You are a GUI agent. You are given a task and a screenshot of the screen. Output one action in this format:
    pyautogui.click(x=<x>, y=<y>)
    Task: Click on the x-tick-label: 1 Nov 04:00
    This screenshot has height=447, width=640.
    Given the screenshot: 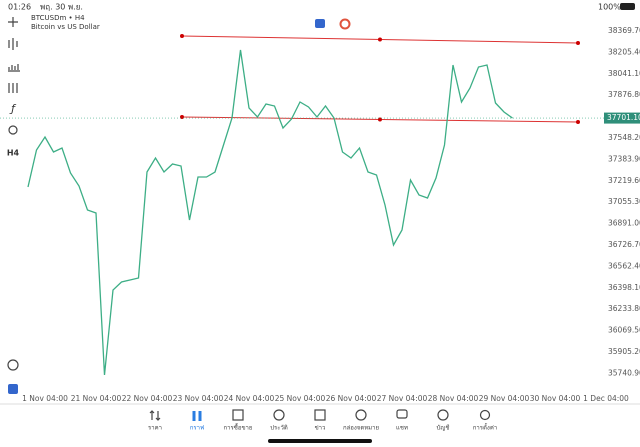 What is the action you would take?
    pyautogui.click(x=45, y=398)
    